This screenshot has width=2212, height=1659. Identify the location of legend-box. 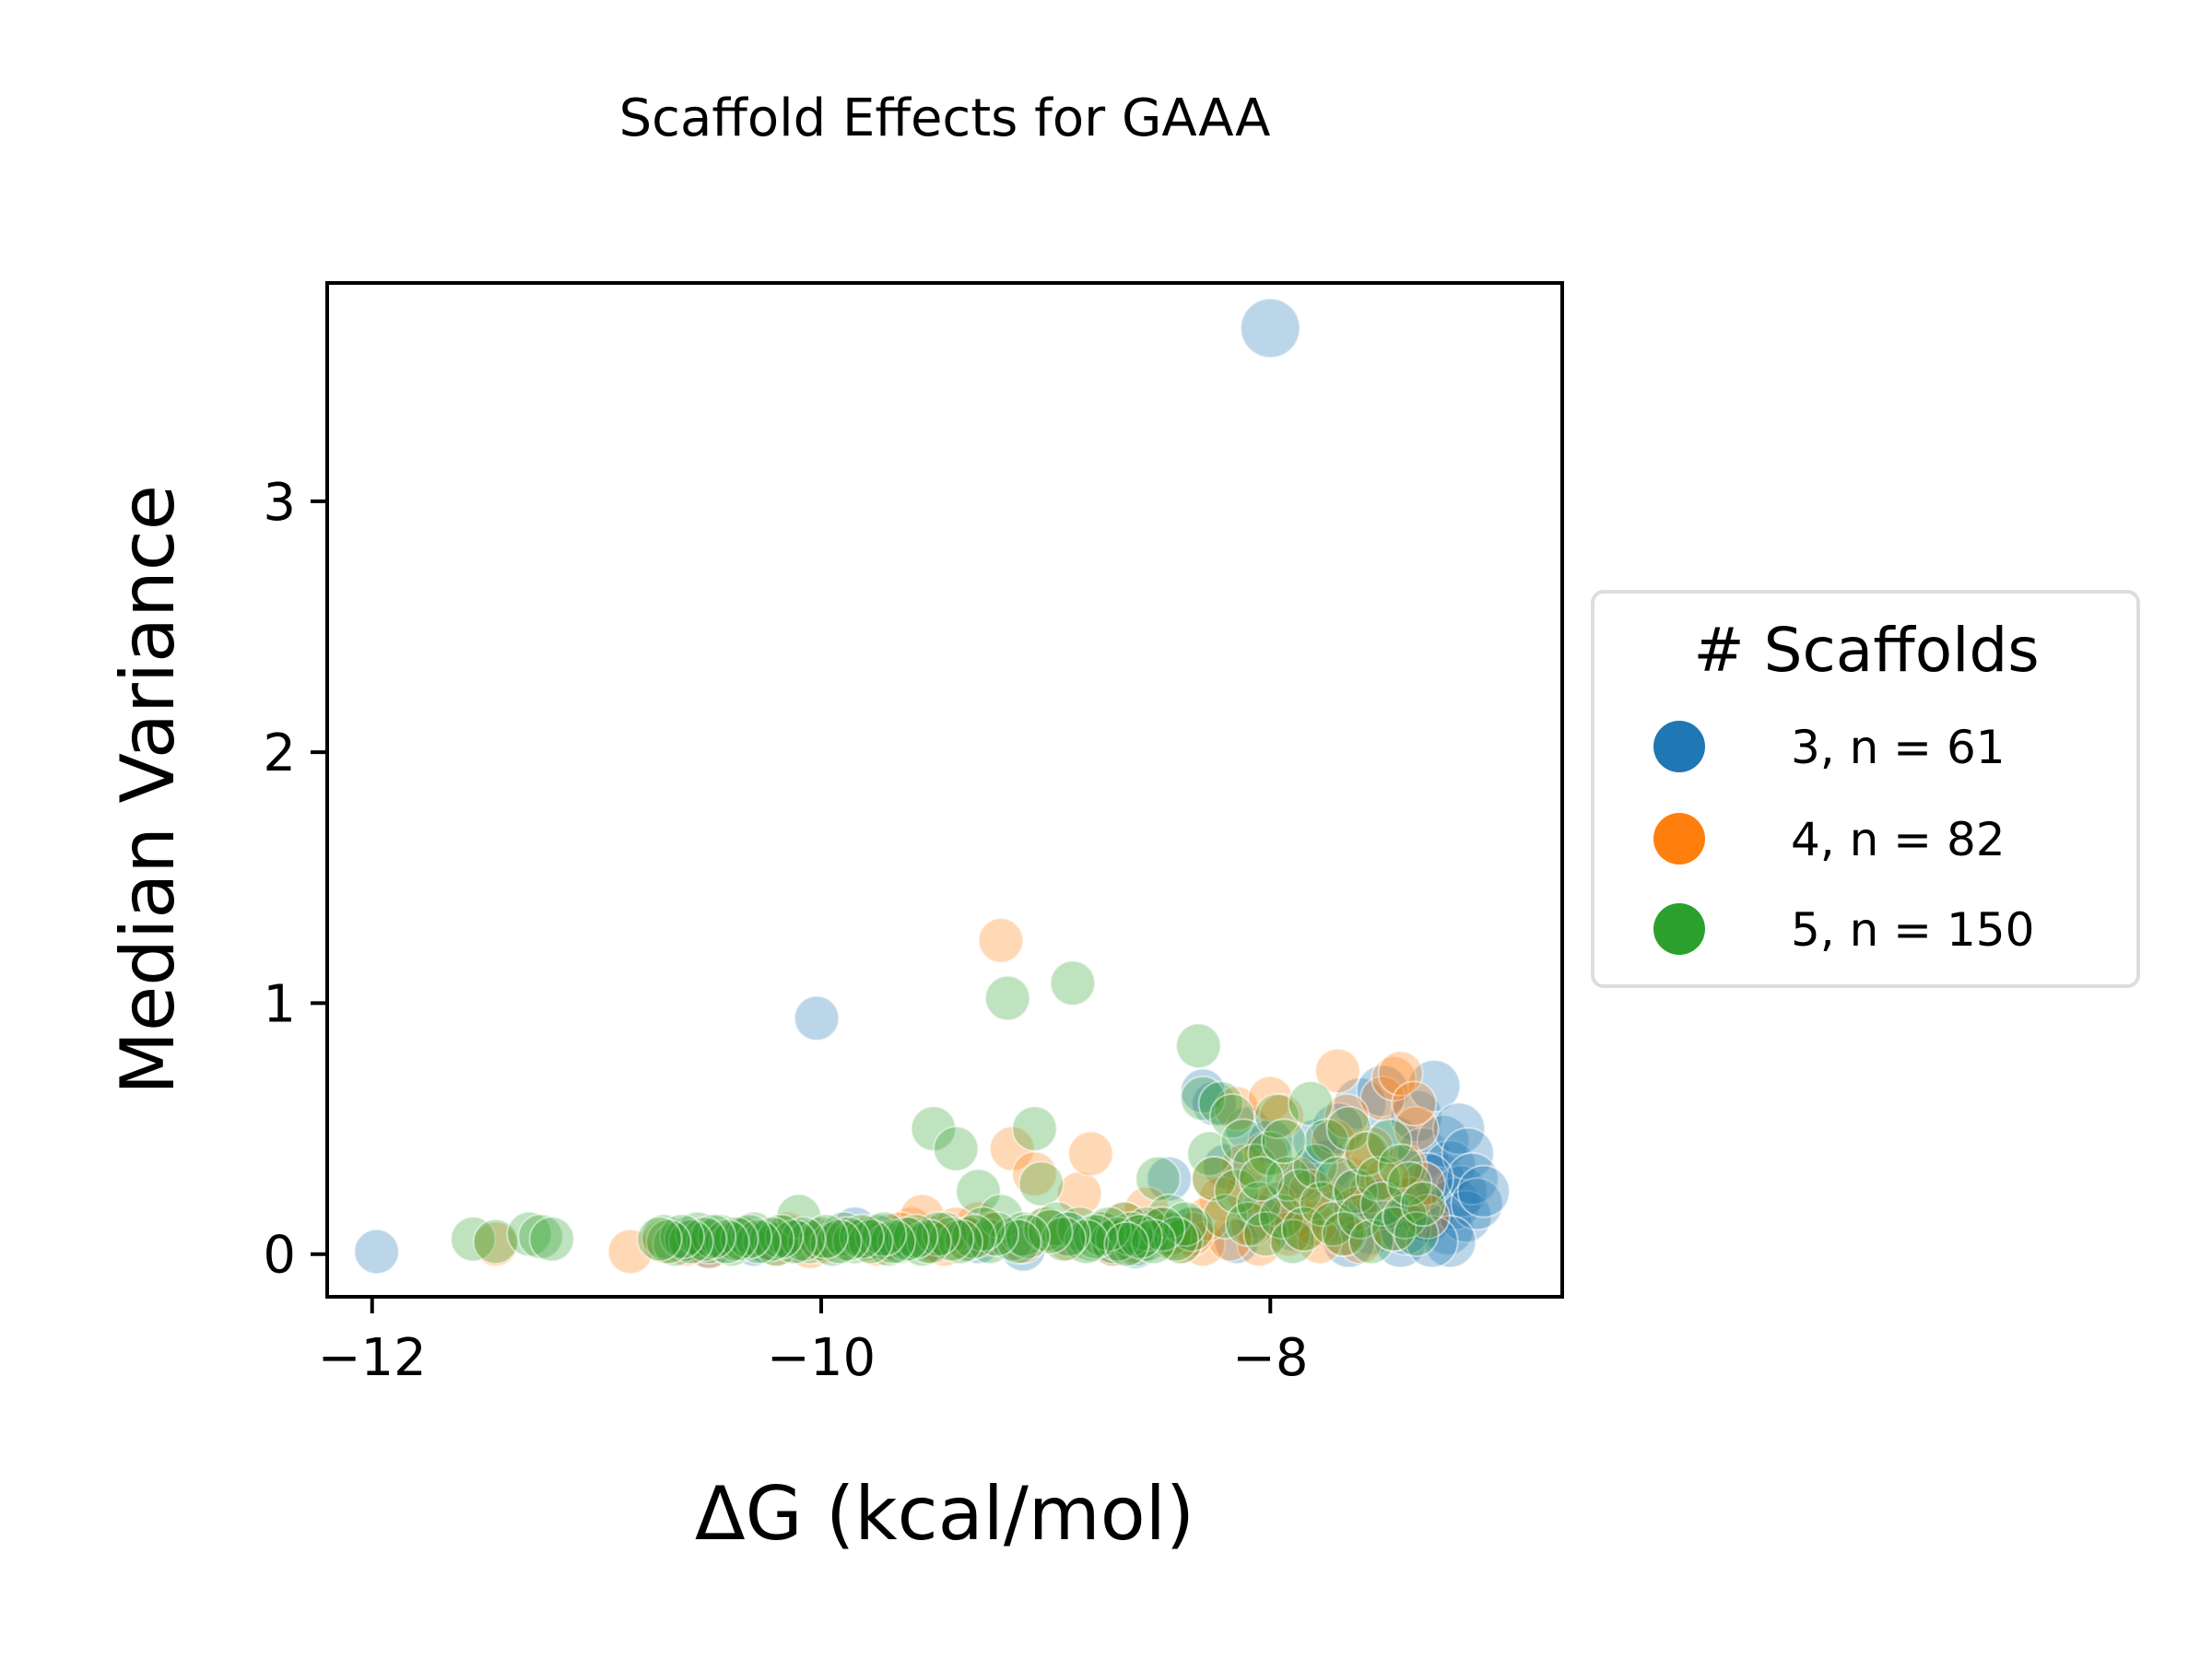
(1865, 789).